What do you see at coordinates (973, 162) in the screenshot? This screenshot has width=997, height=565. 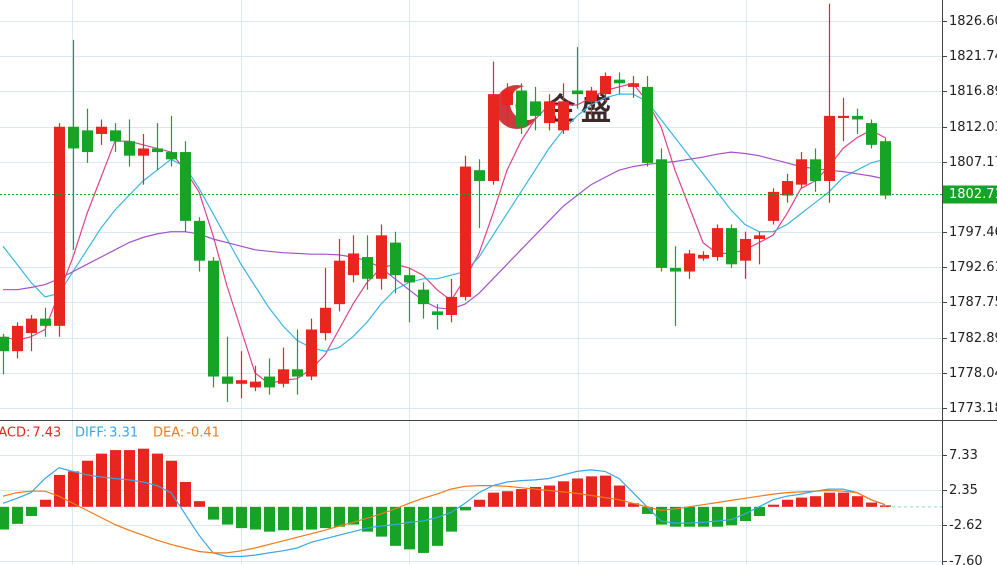 I see `y-tick-label: 1807.17` at bounding box center [973, 162].